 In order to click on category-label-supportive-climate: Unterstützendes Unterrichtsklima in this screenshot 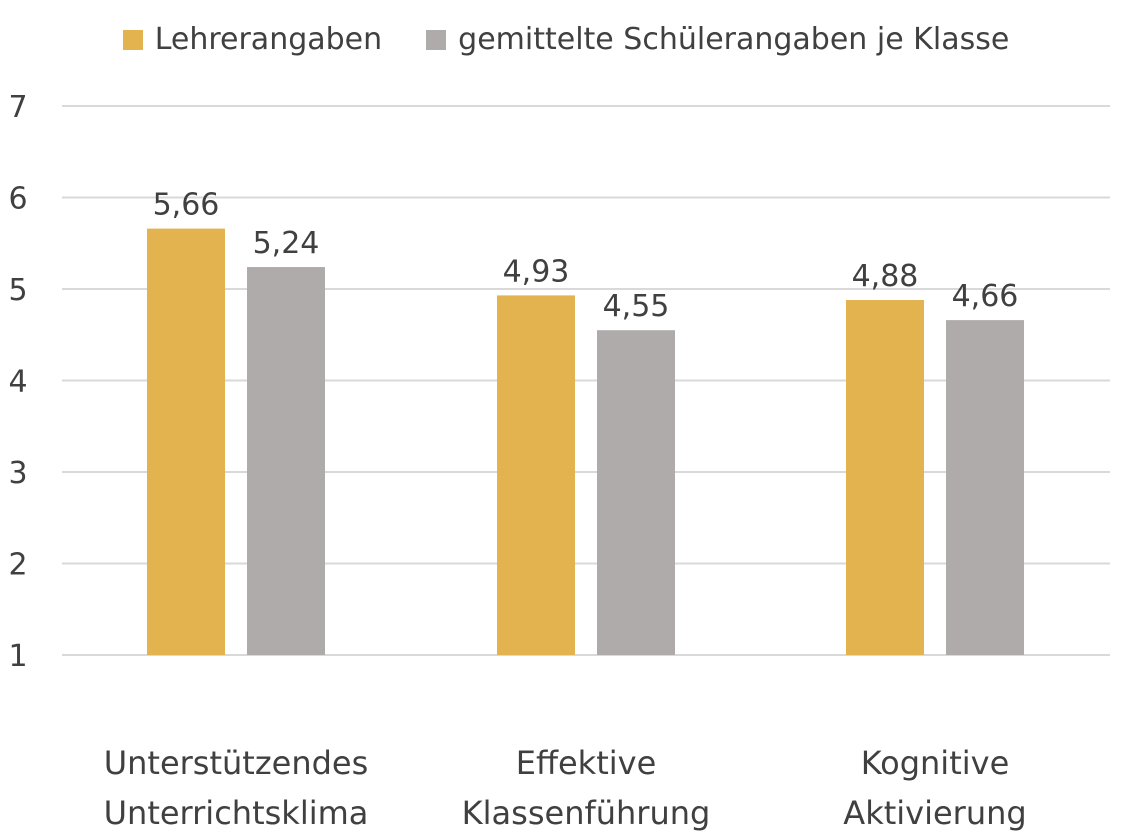, I will do `click(236, 788)`.